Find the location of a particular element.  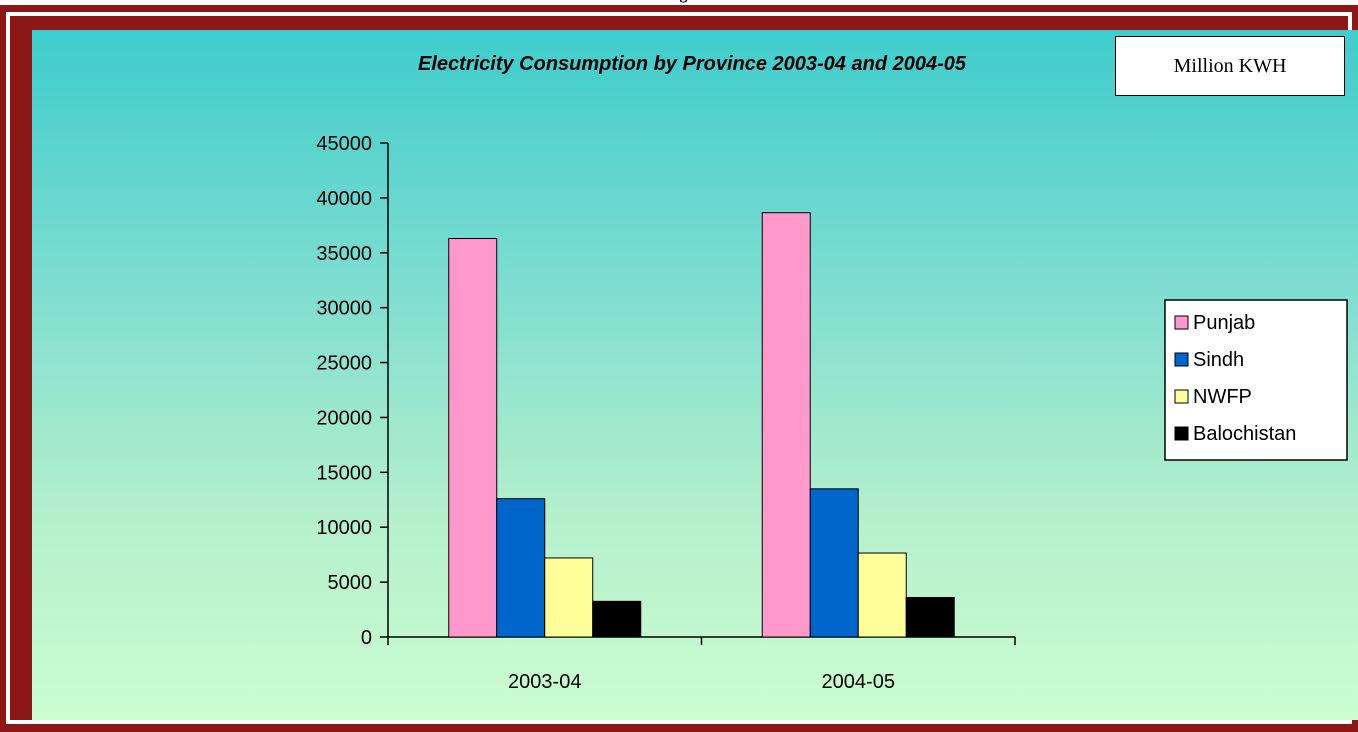

y-tick-label: 25000 is located at coordinates (344, 364).